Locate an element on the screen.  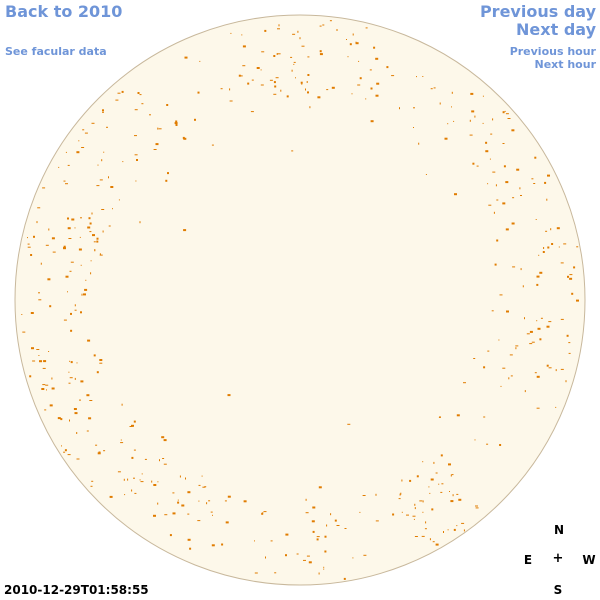
previous-day-link: Previous day is located at coordinates (537, 11).